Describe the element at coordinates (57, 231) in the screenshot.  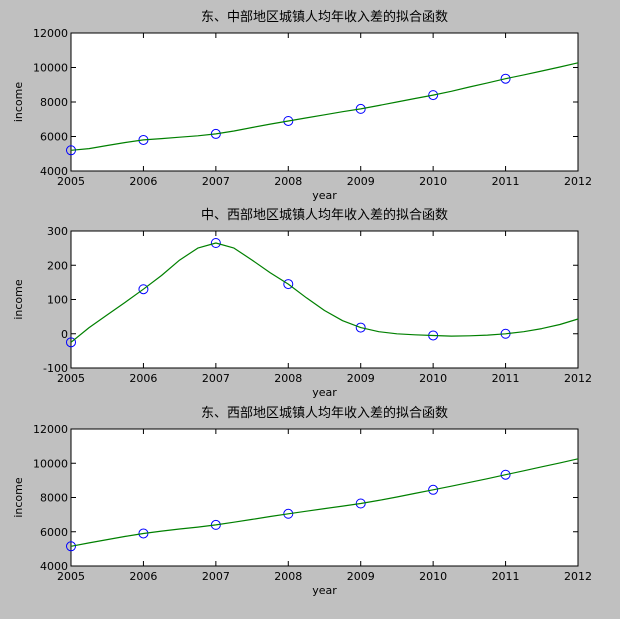
I see `y-tick-label: 300` at that location.